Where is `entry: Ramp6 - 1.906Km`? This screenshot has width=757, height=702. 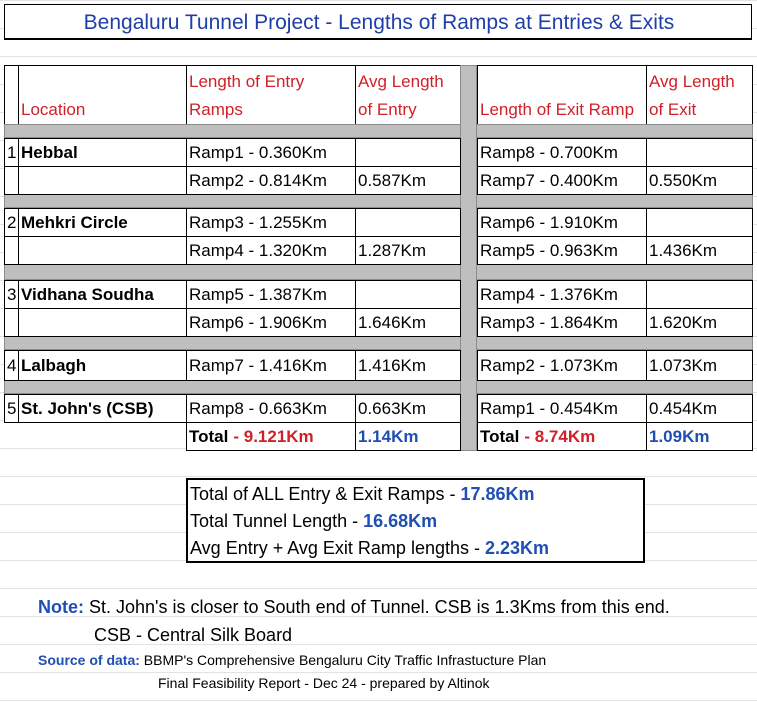
entry: Ramp6 - 1.906Km is located at coordinates (271, 322).